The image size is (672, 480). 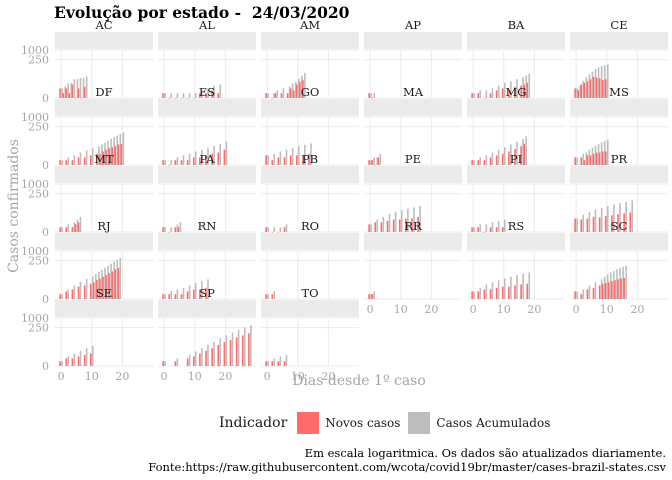 I want to click on bar-cumulative-df, so click(x=86, y=157).